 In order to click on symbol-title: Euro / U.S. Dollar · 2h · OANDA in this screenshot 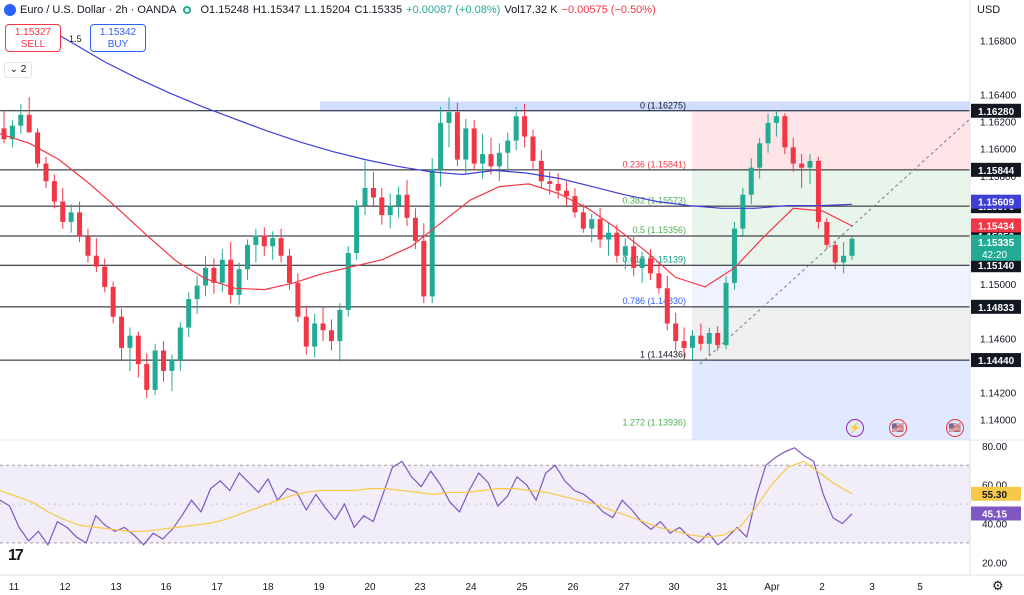, I will do `click(98, 10)`.